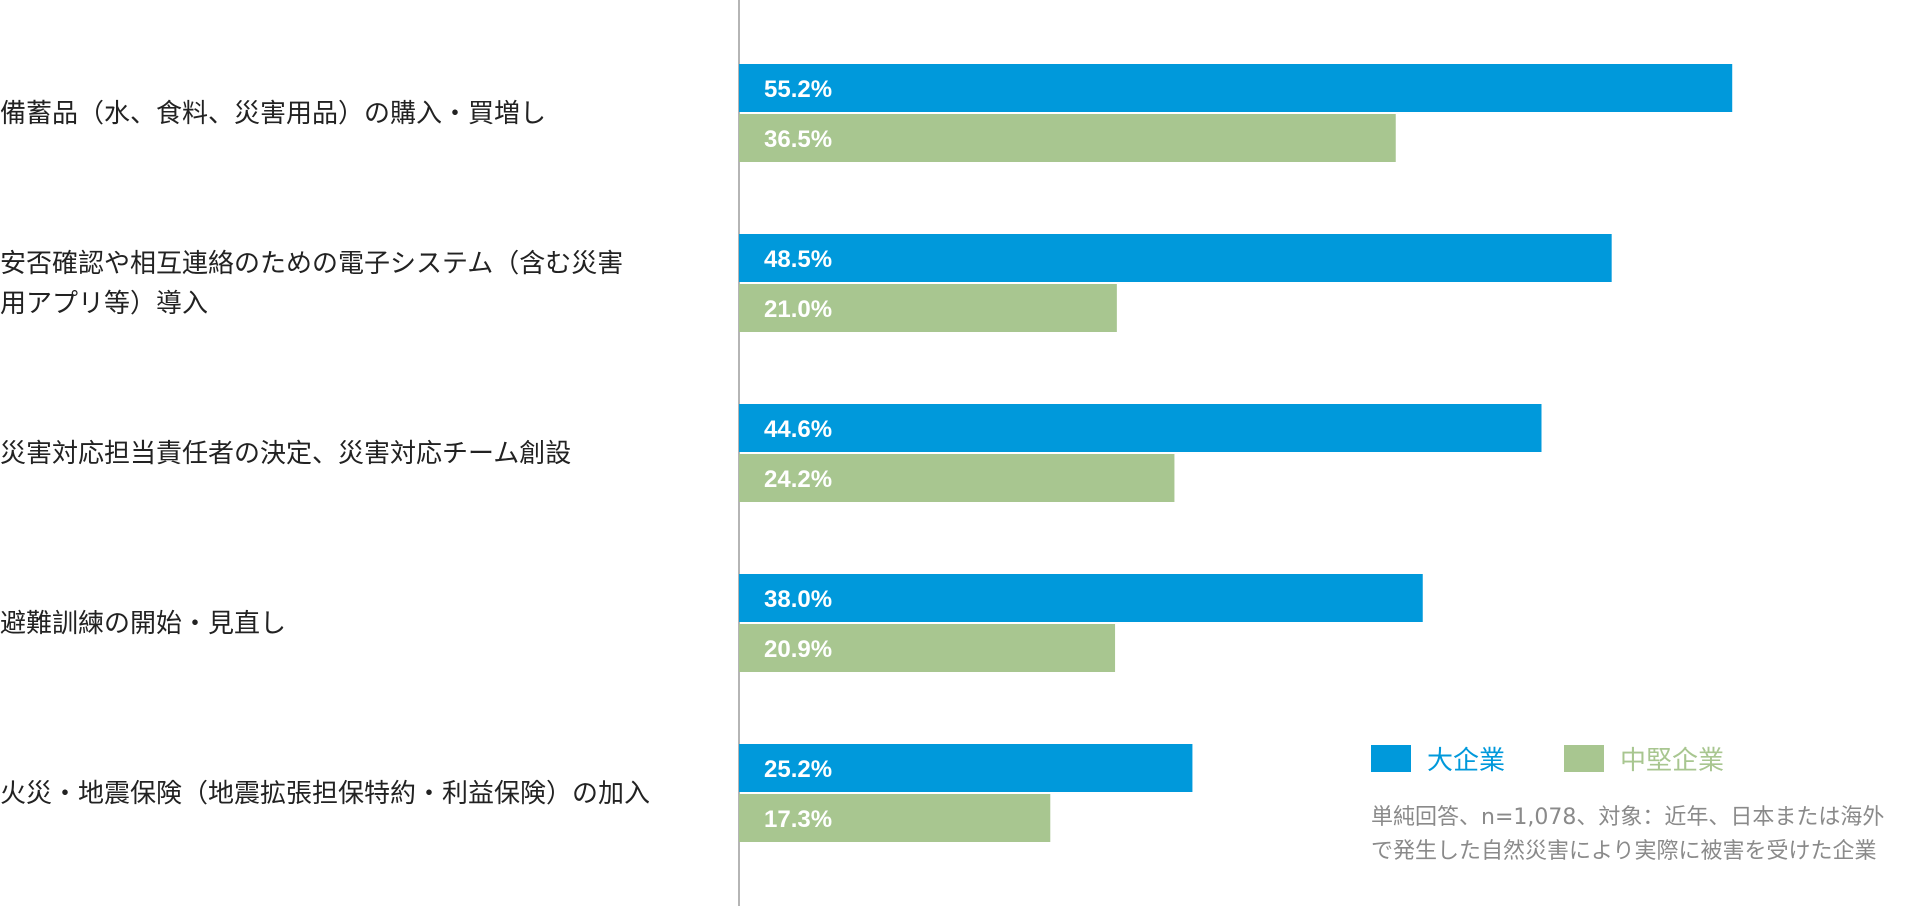 The height and width of the screenshot is (906, 1920). What do you see at coordinates (311, 264) in the screenshot?
I see `category-label: 安否確認や相互連絡のための電子システム（含む災害` at bounding box center [311, 264].